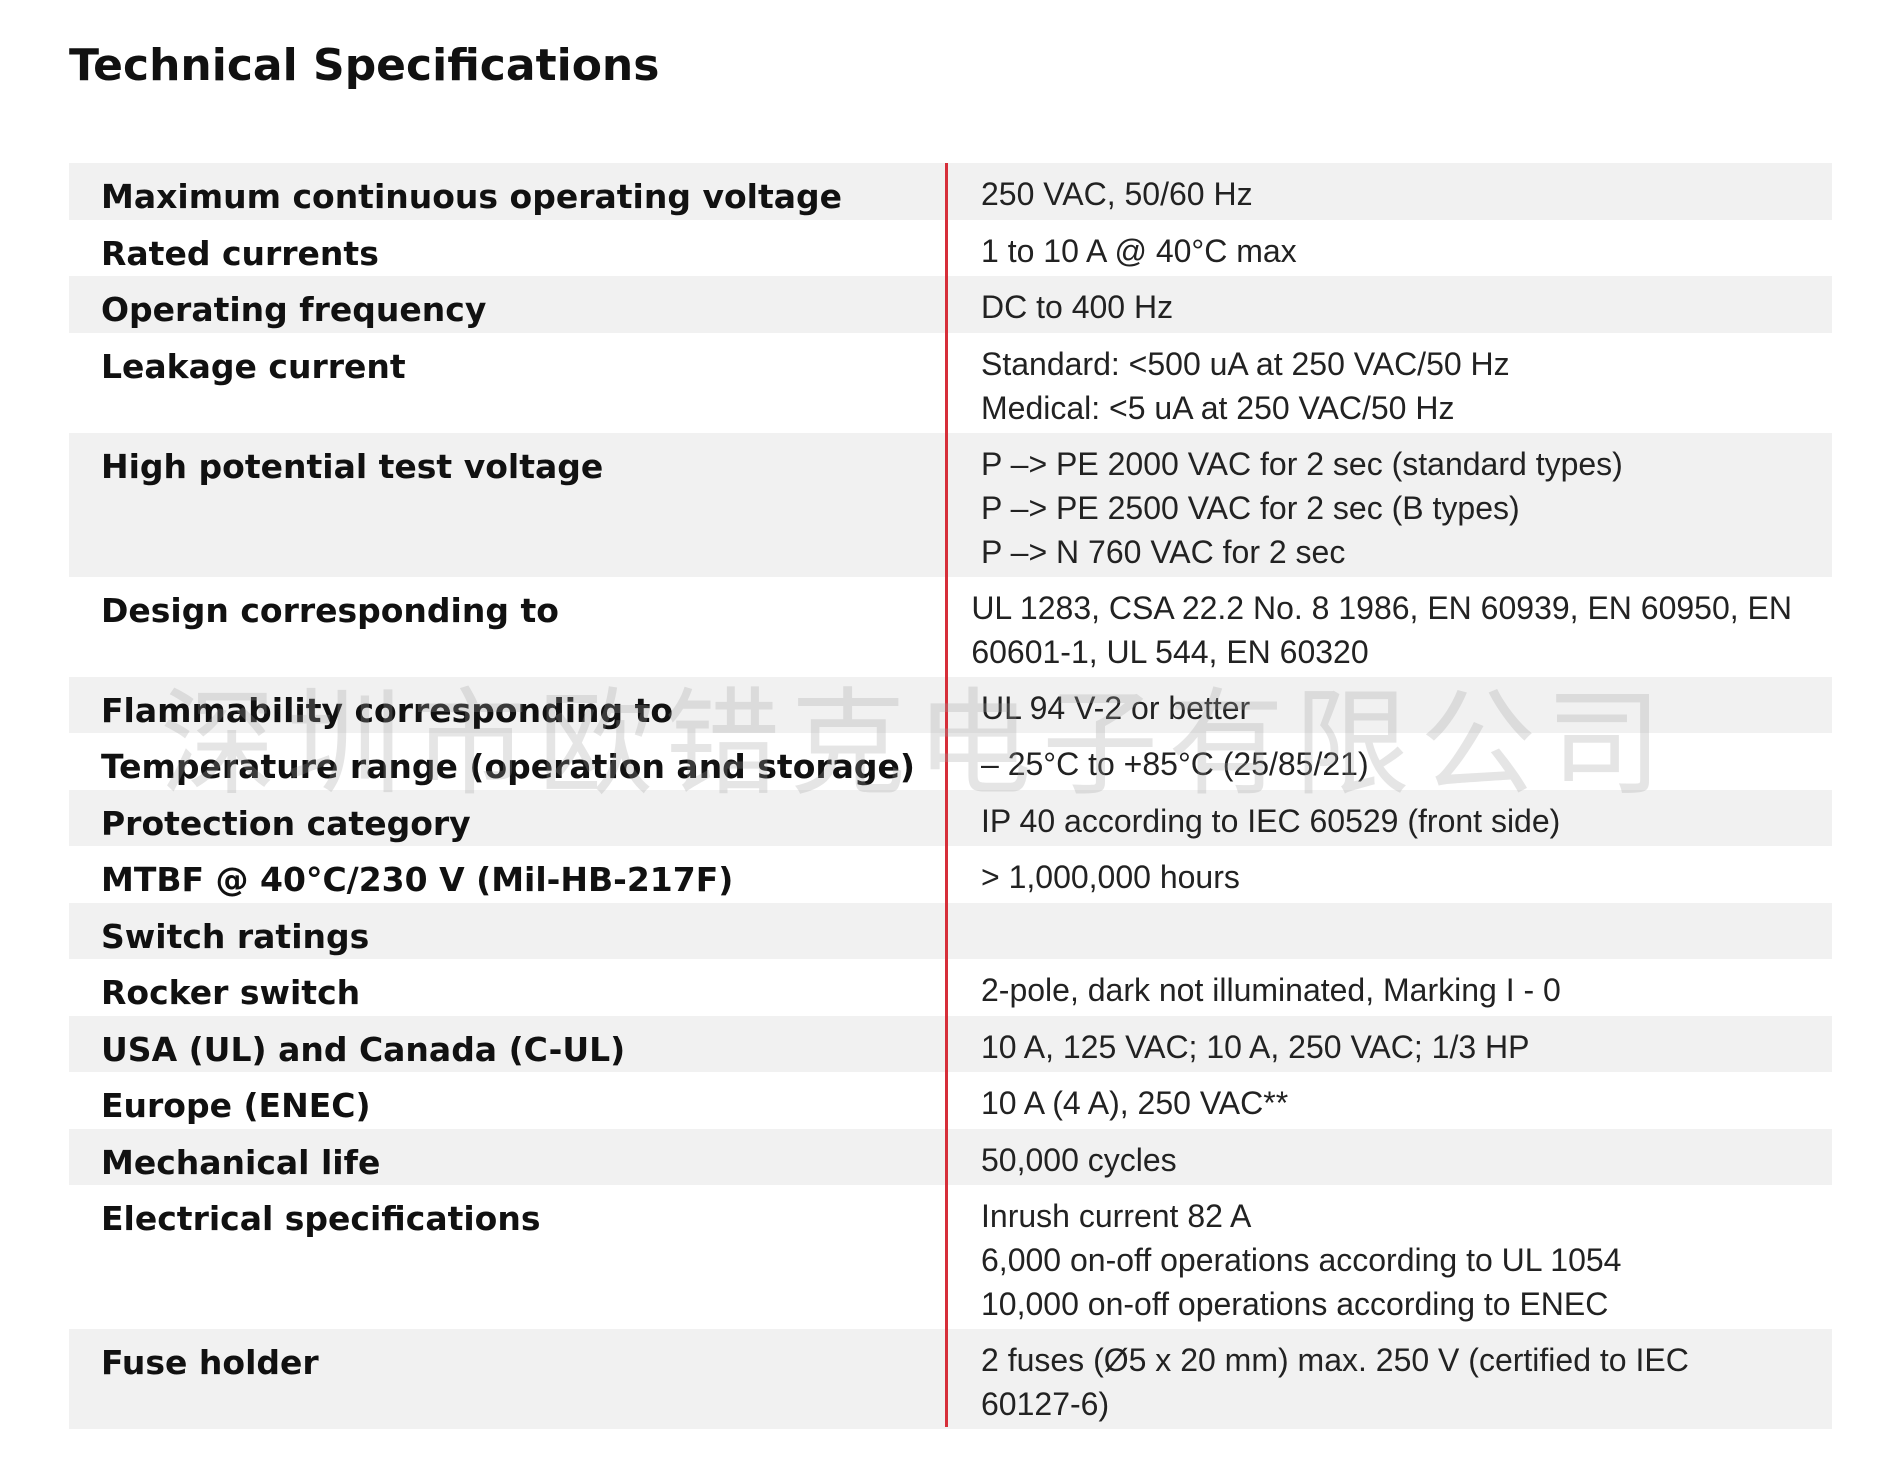 Image resolution: width=1896 pixels, height=1469 pixels. Describe the element at coordinates (946, 795) in the screenshot. I see `column-divider` at that location.